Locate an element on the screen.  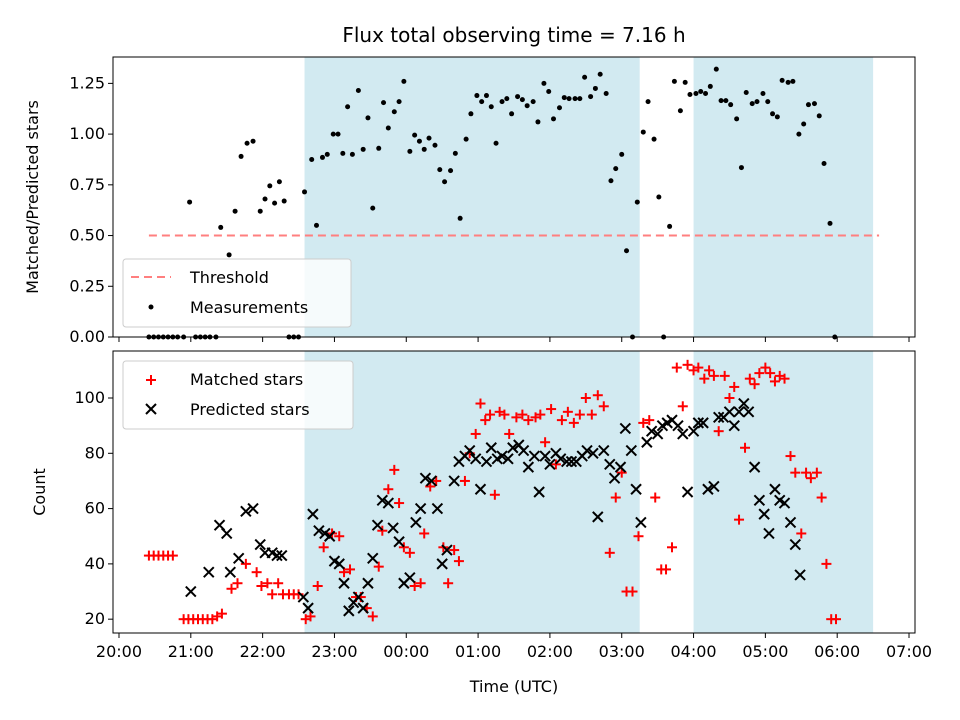
x-tick-label: 03:00 is located at coordinates (622, 651).